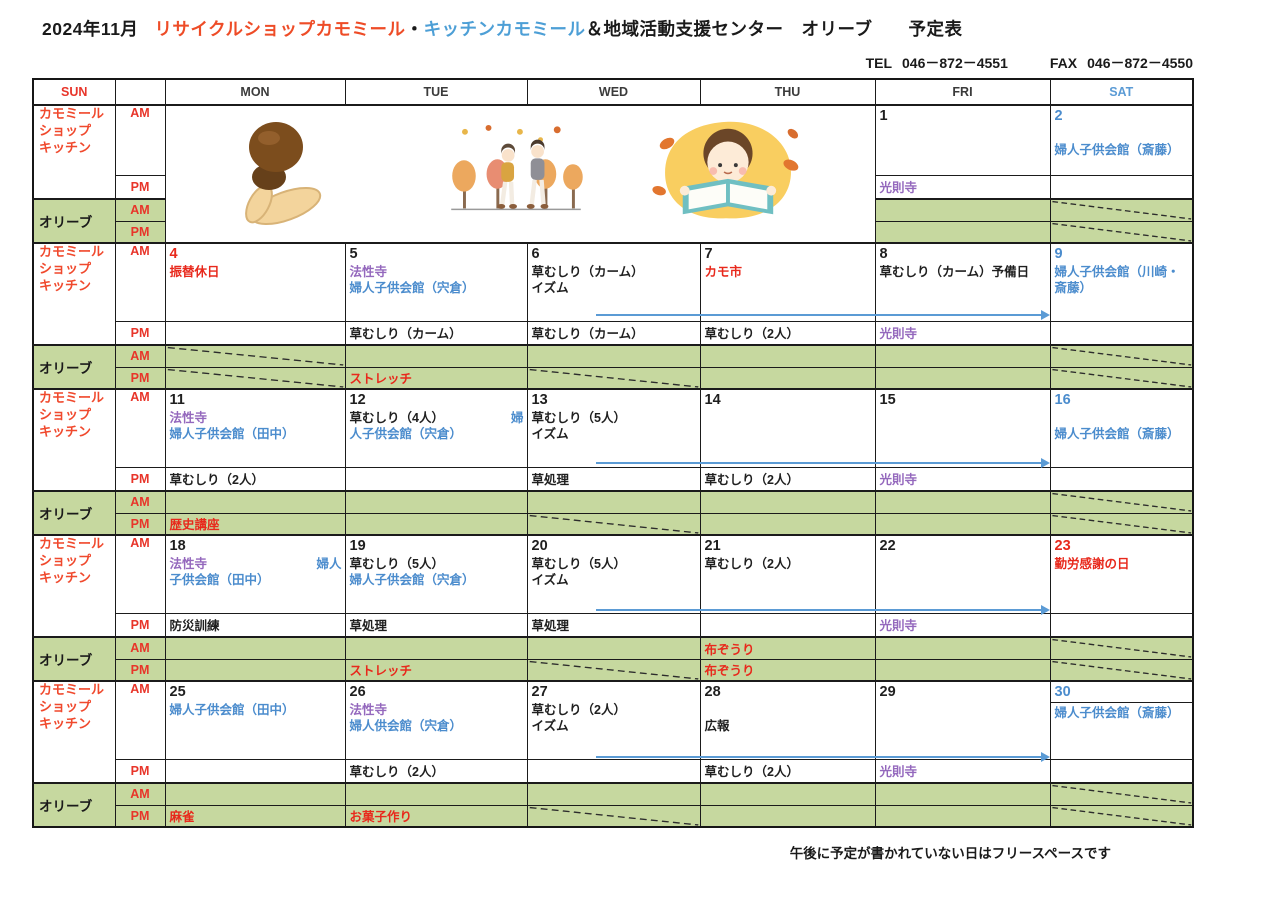 Image resolution: width=1280 pixels, height=904 pixels. What do you see at coordinates (255, 816) in the screenshot?
I see `olive-pm-day-25: 麻雀` at bounding box center [255, 816].